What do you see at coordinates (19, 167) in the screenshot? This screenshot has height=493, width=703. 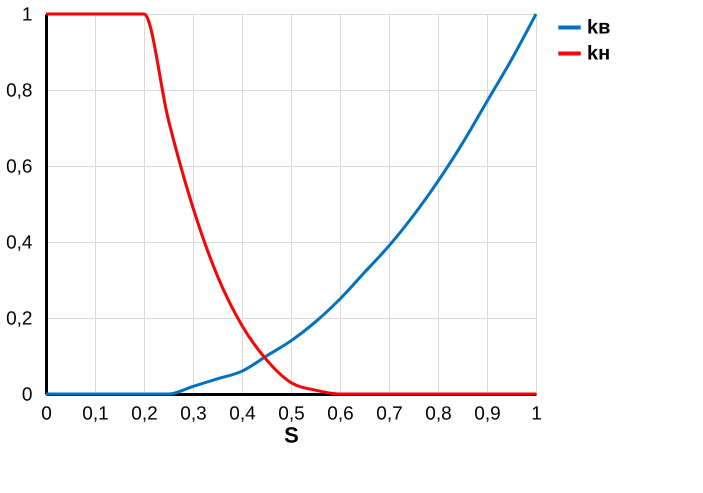 I see `y-tick-label: 0,6` at bounding box center [19, 167].